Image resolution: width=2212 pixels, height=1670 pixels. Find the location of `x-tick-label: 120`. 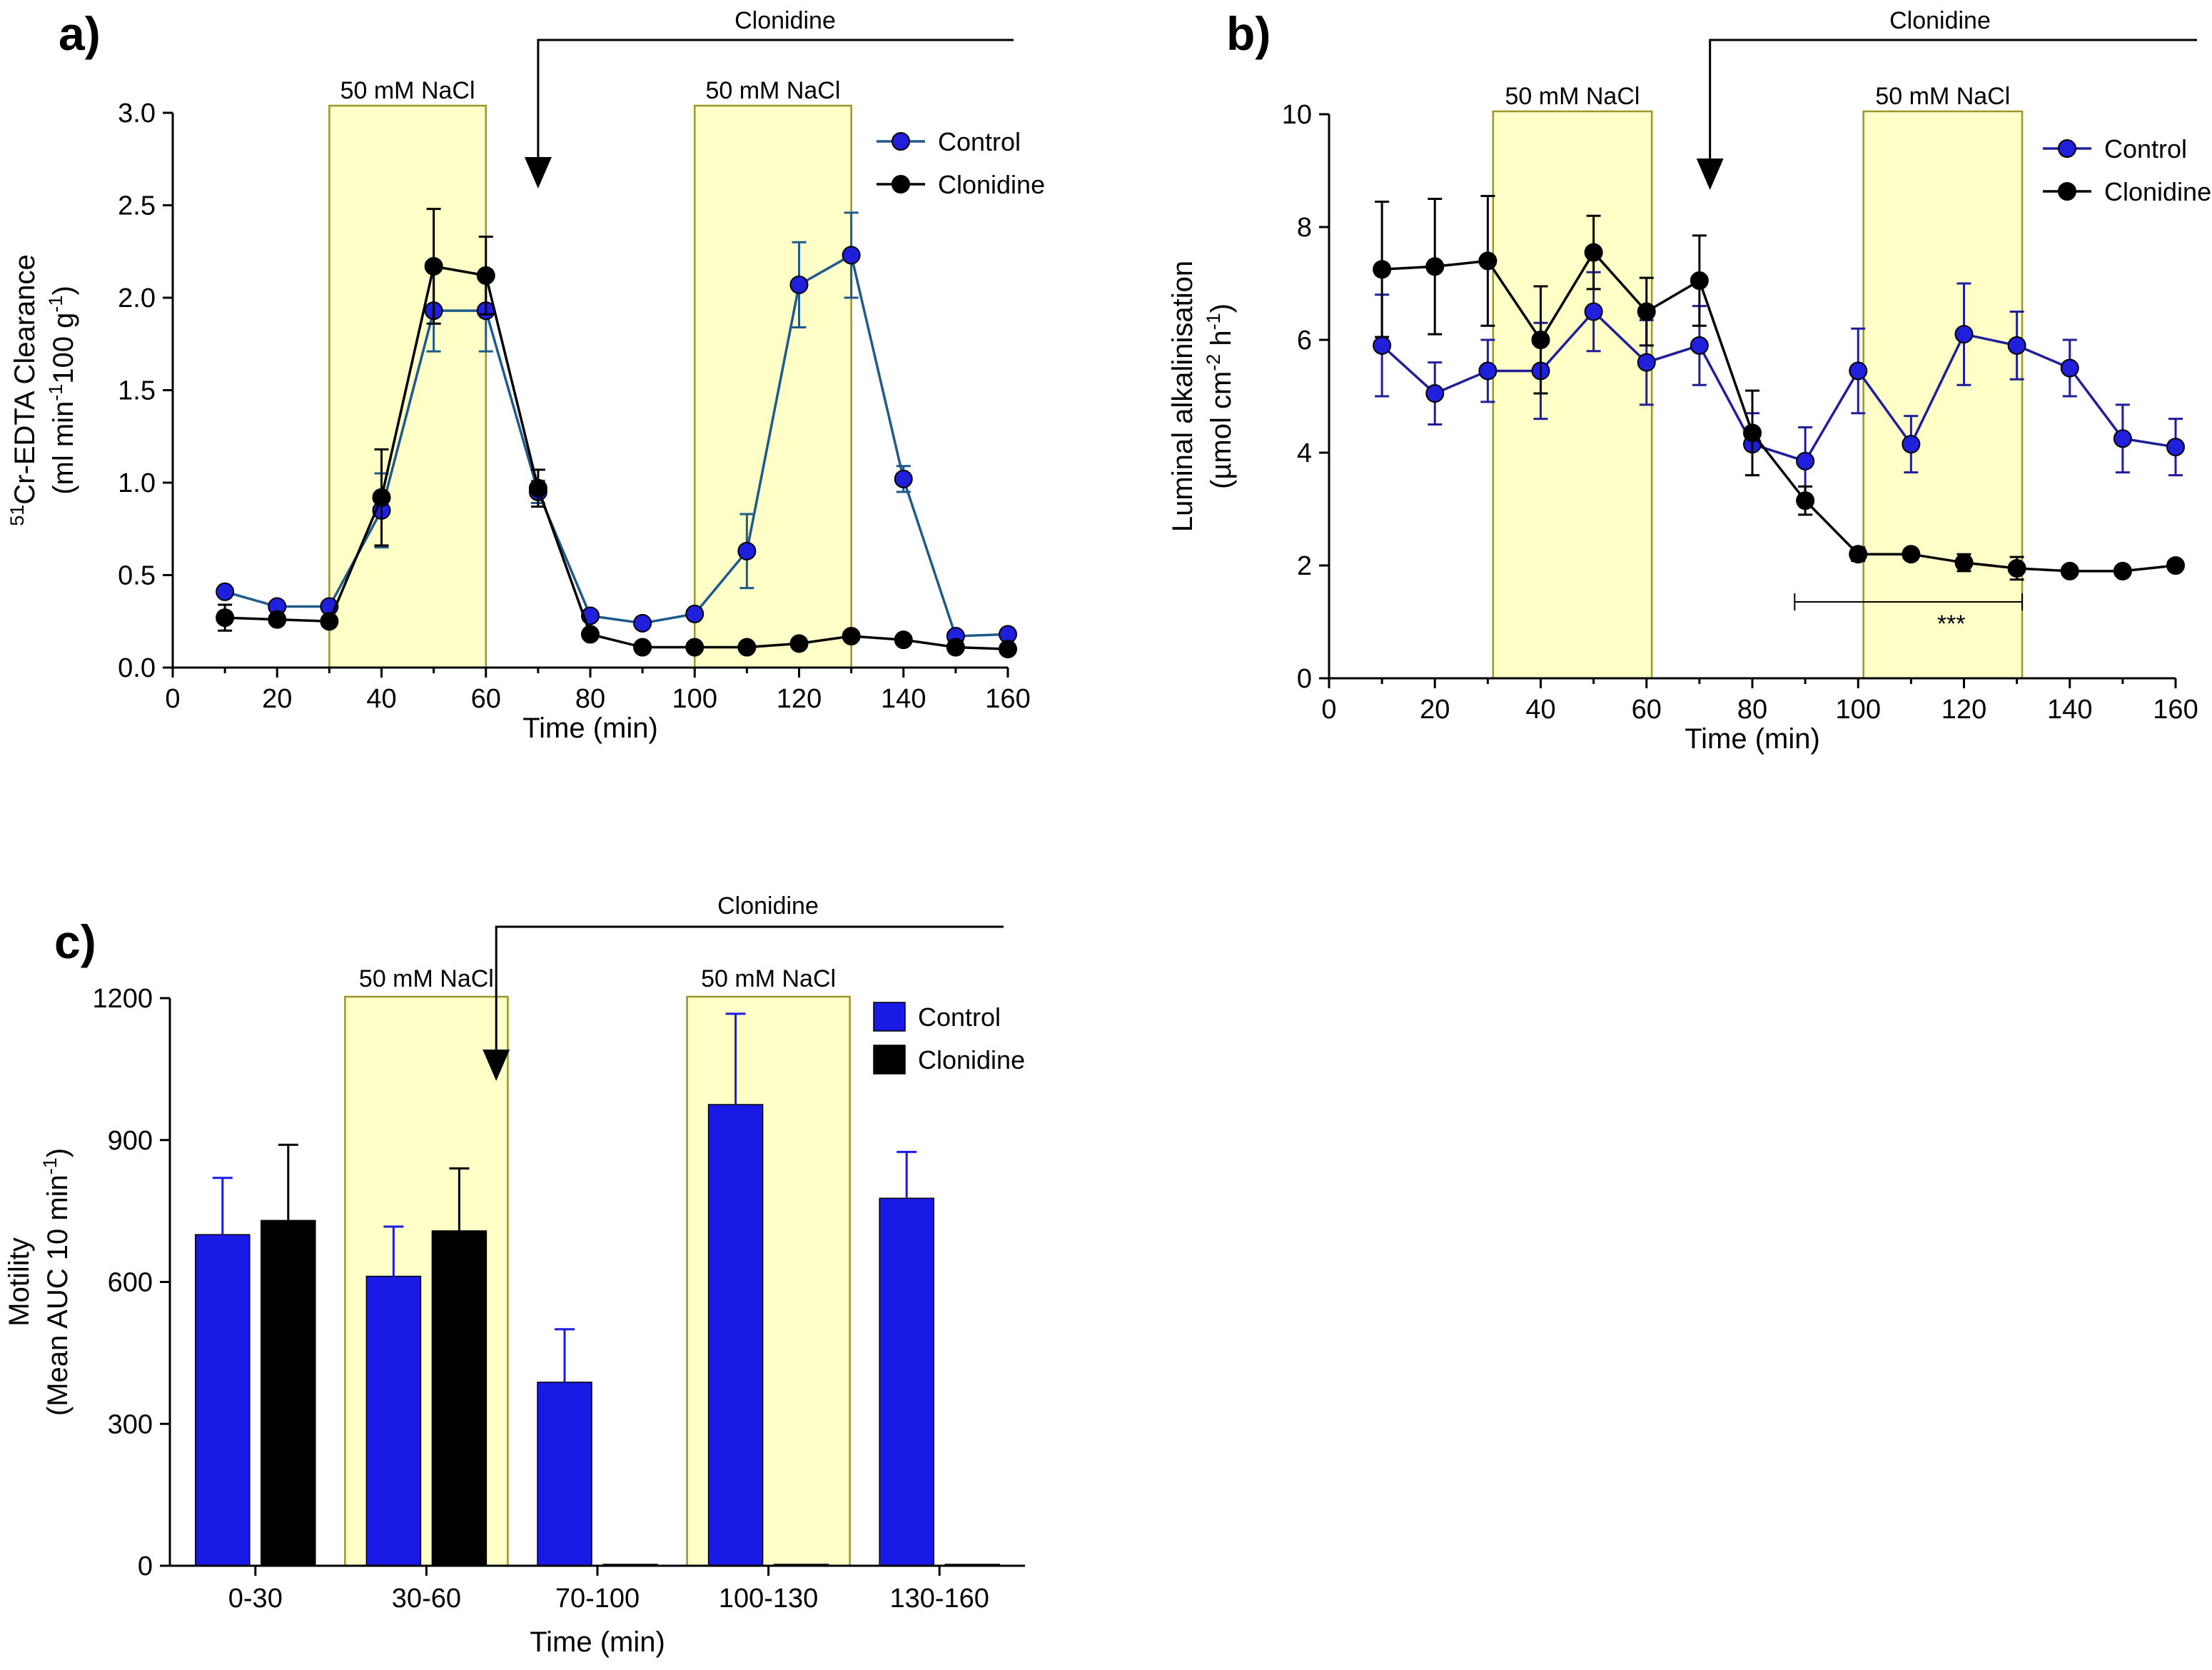

x-tick-label: 120 is located at coordinates (1963, 710).